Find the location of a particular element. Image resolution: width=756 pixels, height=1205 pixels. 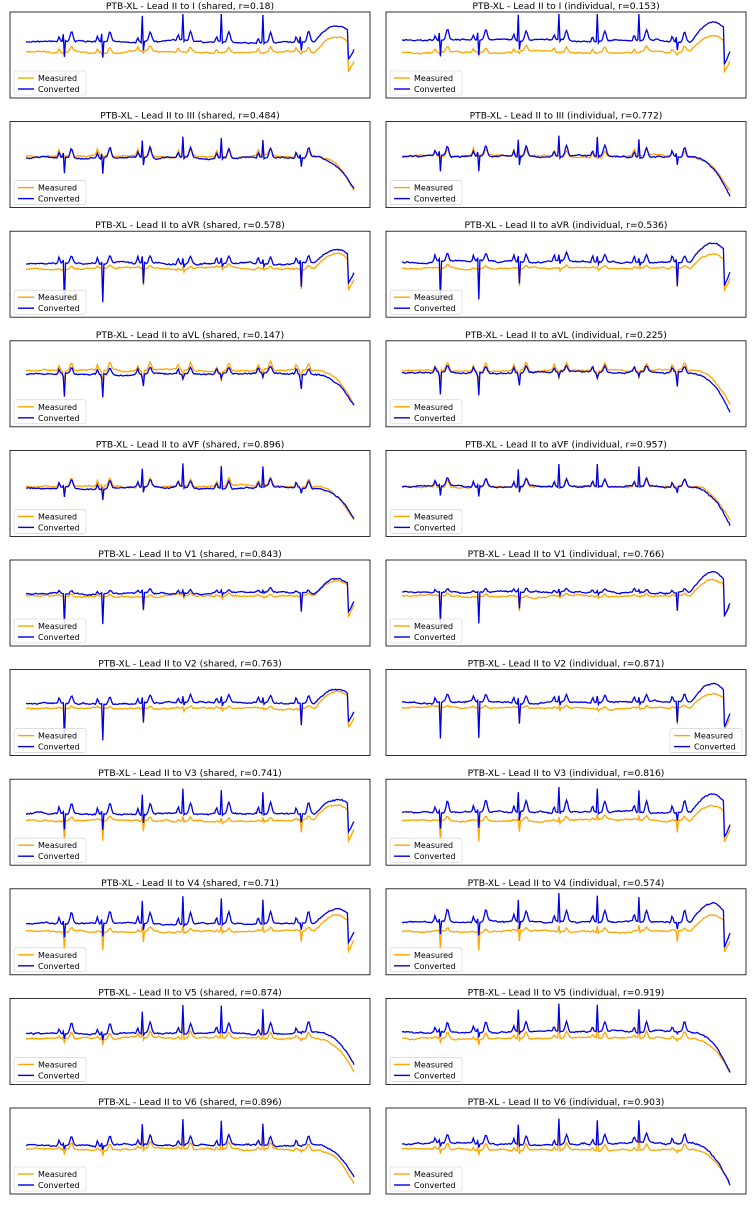

subplot-title: PTB-XL - Lead II to V1 (shared, r=0.843) is located at coordinates (190, 554).